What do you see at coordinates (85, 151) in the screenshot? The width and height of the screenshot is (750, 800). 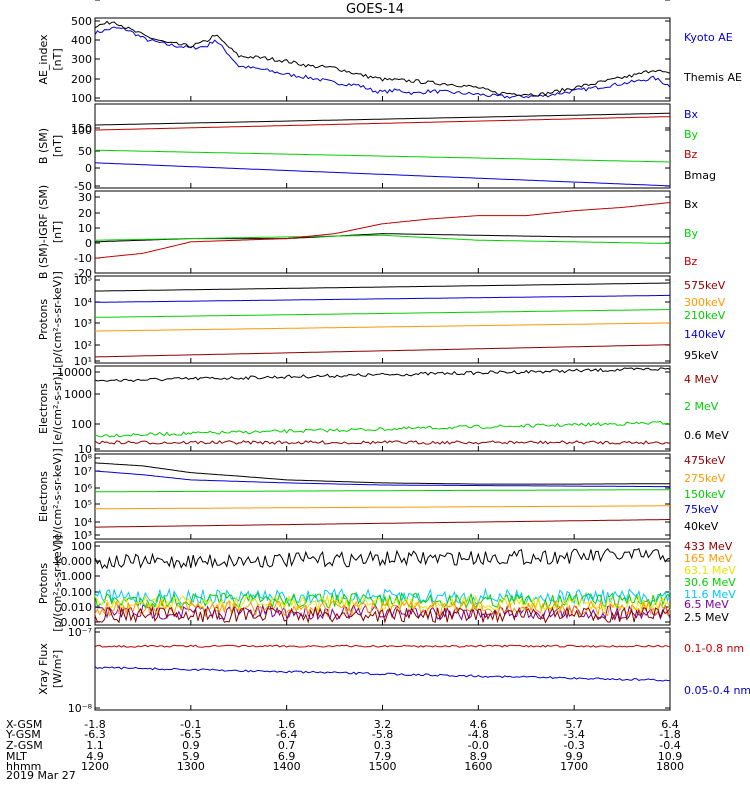 I see `y-tick-label: 50` at bounding box center [85, 151].